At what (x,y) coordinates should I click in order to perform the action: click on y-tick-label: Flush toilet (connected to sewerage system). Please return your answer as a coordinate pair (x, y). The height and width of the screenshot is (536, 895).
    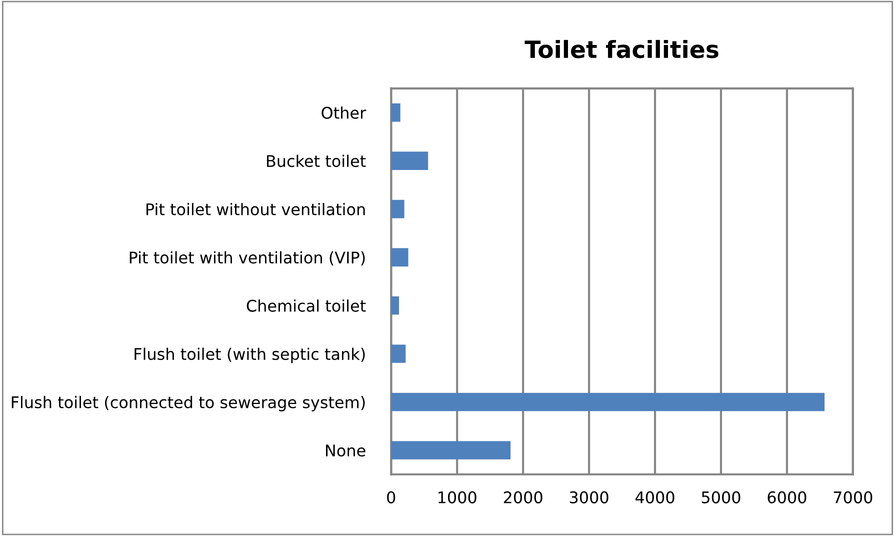
    Looking at the image, I should click on (188, 404).